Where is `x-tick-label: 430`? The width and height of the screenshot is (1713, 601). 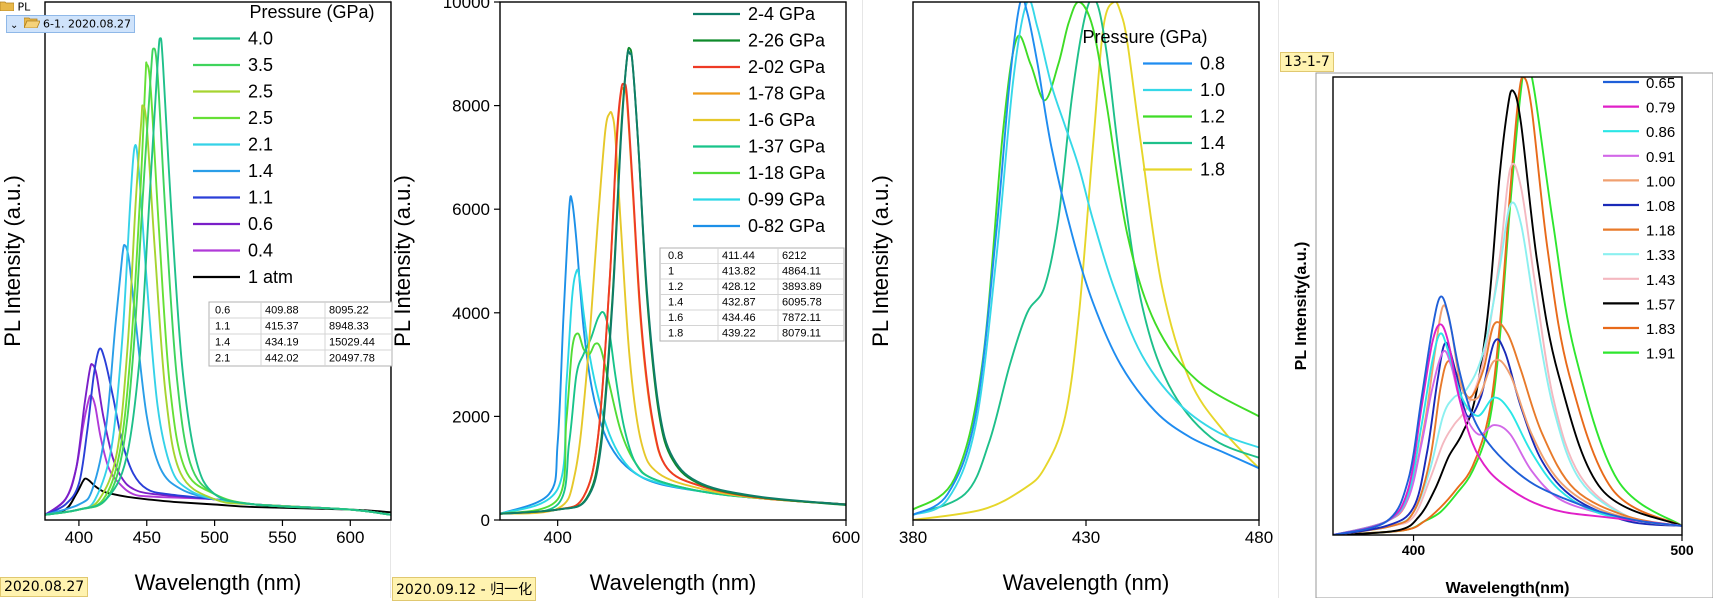
x-tick-label: 430 is located at coordinates (1086, 537).